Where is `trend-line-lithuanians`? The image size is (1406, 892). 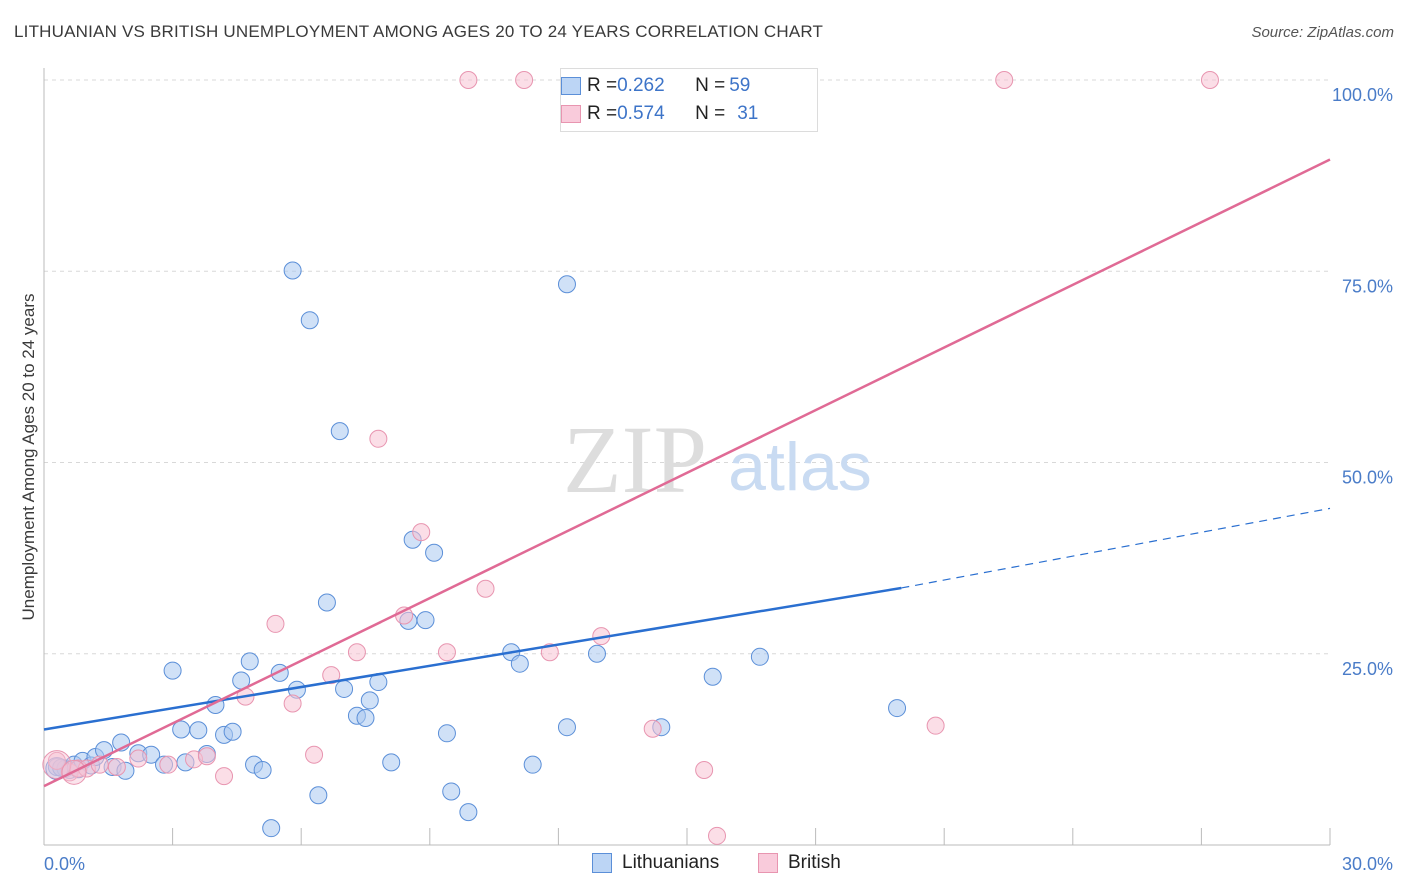
trend-line-lithuanians is located at coordinates (472, 658).